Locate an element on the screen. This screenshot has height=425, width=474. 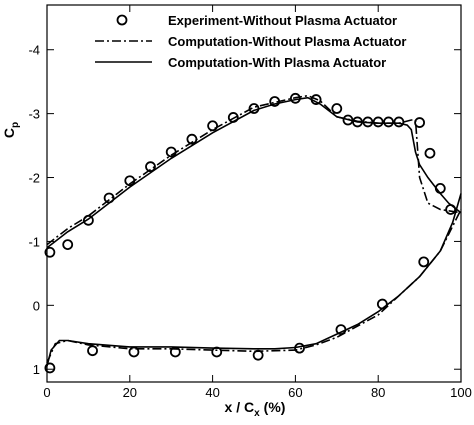
x-tick-label: 60 is located at coordinates (295, 392).